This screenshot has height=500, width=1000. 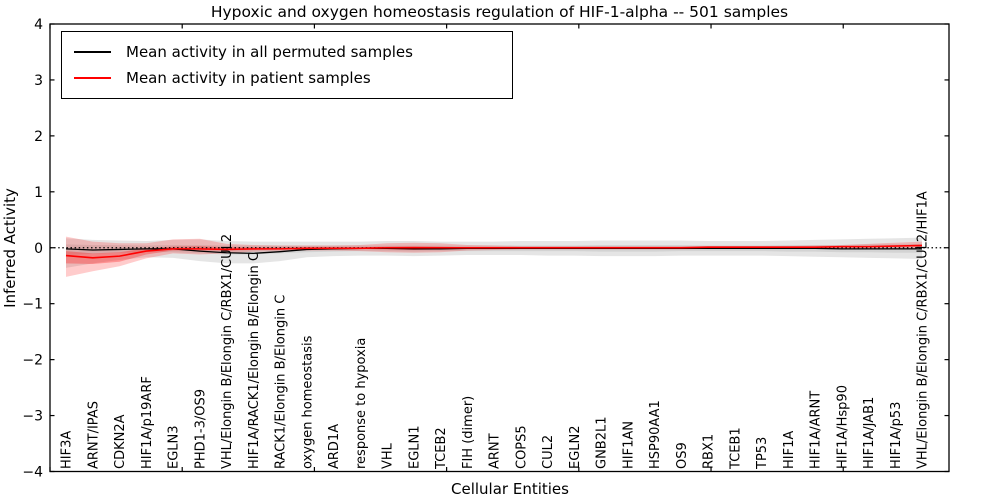 What do you see at coordinates (38, 249) in the screenshot?
I see `y-tick-label: 0` at bounding box center [38, 249].